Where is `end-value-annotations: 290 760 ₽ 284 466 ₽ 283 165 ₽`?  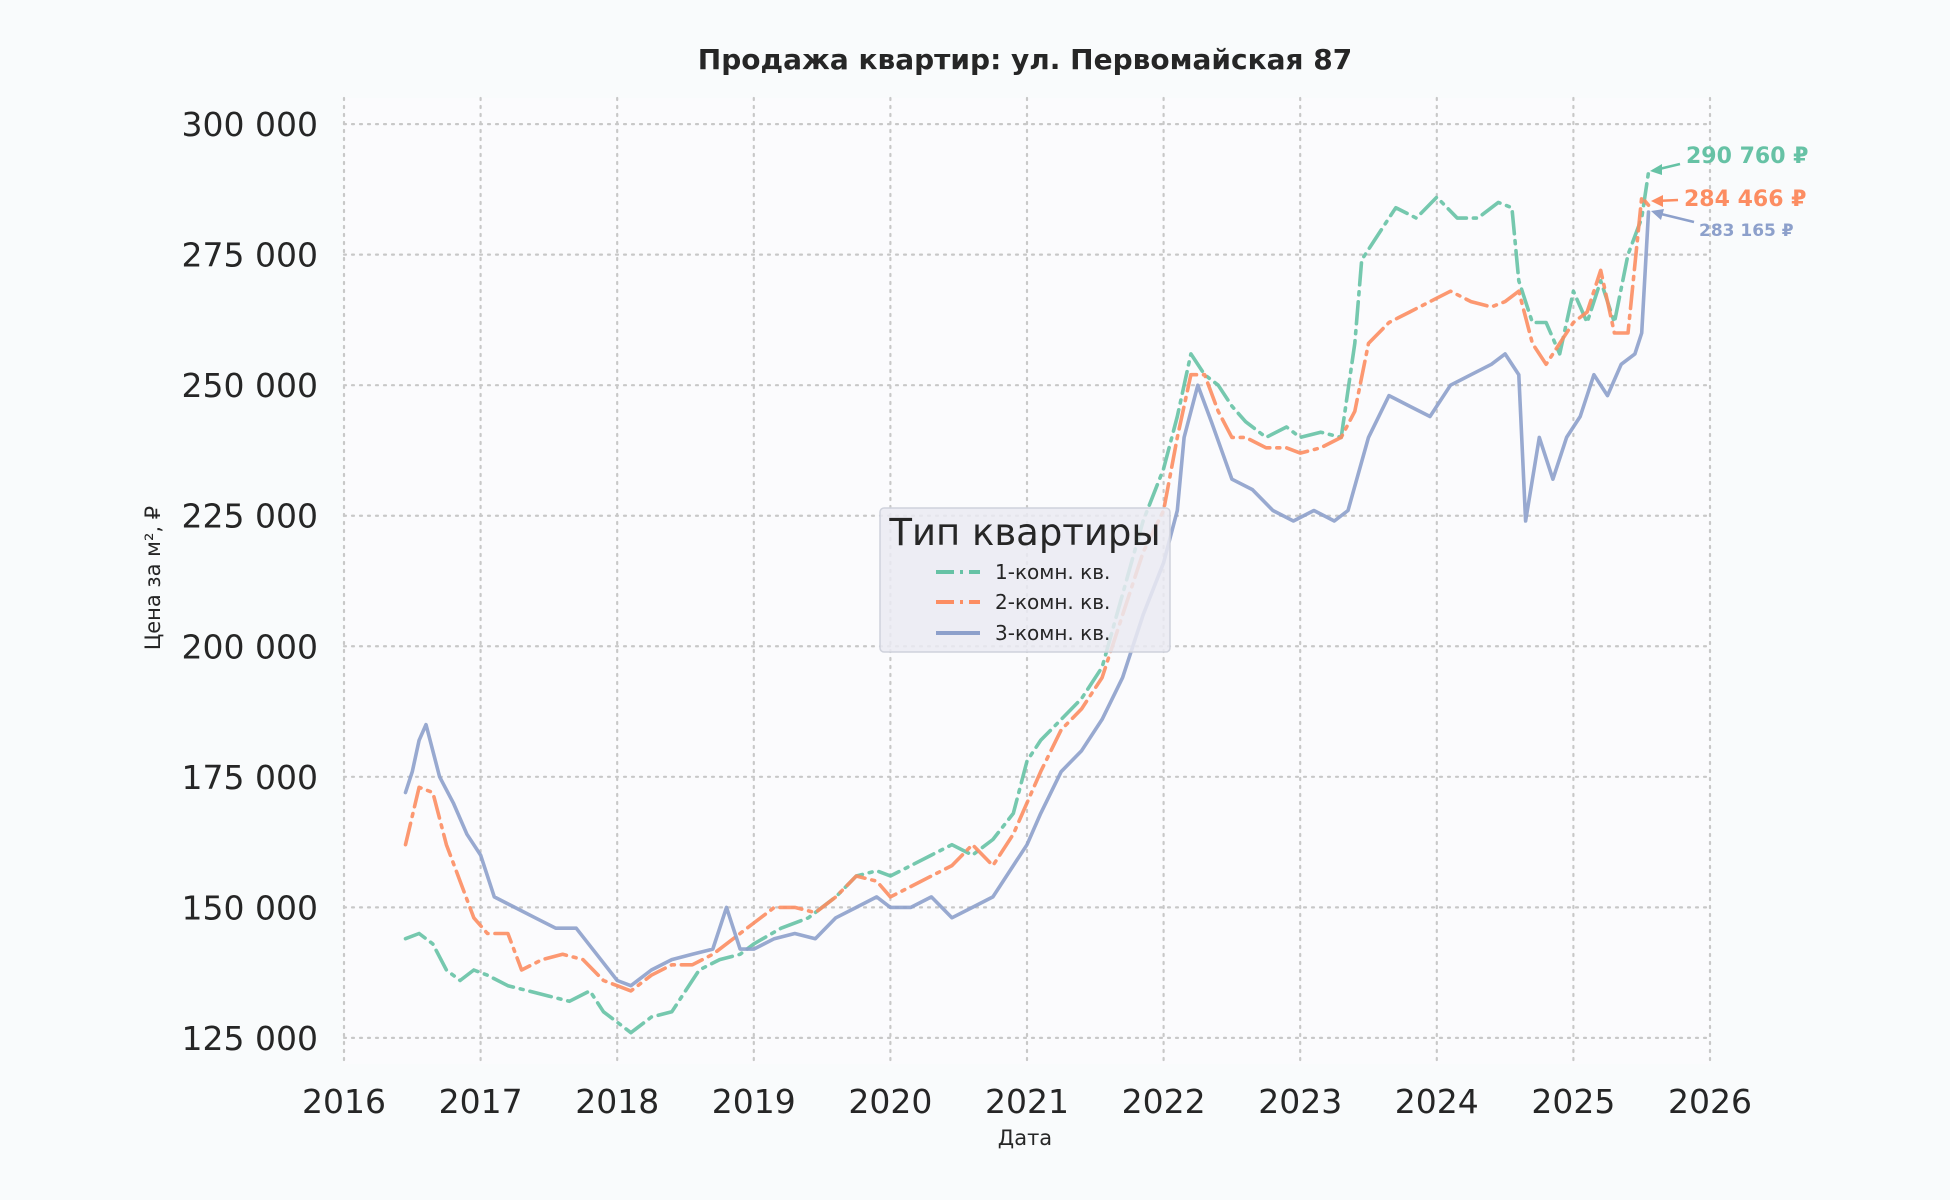 end-value-annotations: 290 760 ₽ 284 466 ₽ 283 165 ₽ is located at coordinates (1729, 192).